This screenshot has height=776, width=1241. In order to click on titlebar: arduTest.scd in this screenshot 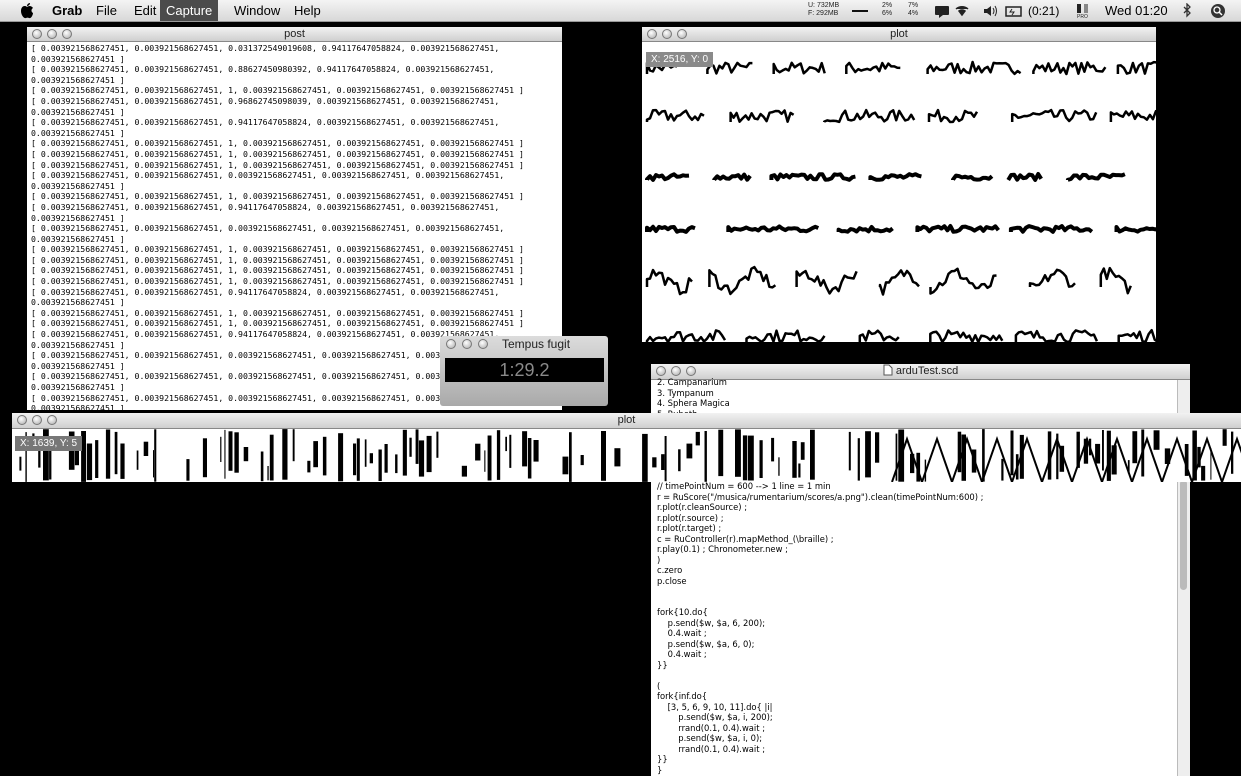, I will do `click(920, 372)`.